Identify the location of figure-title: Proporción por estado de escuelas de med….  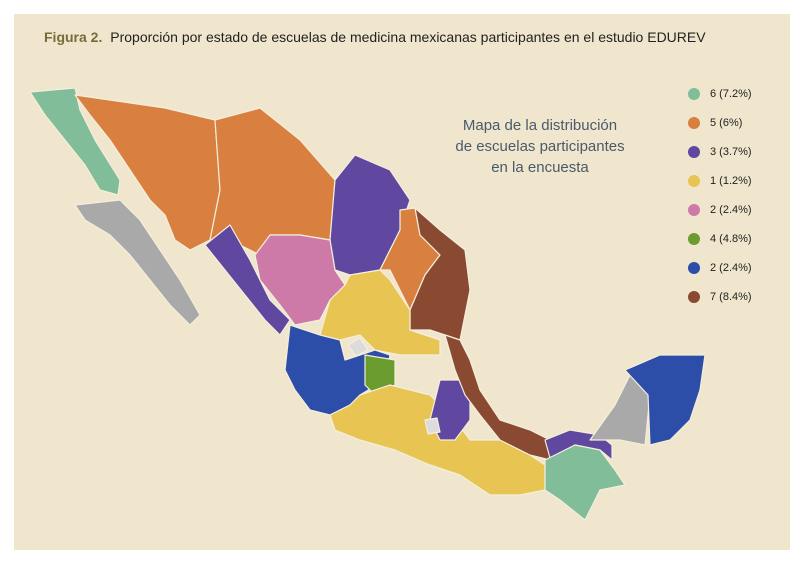
(408, 37).